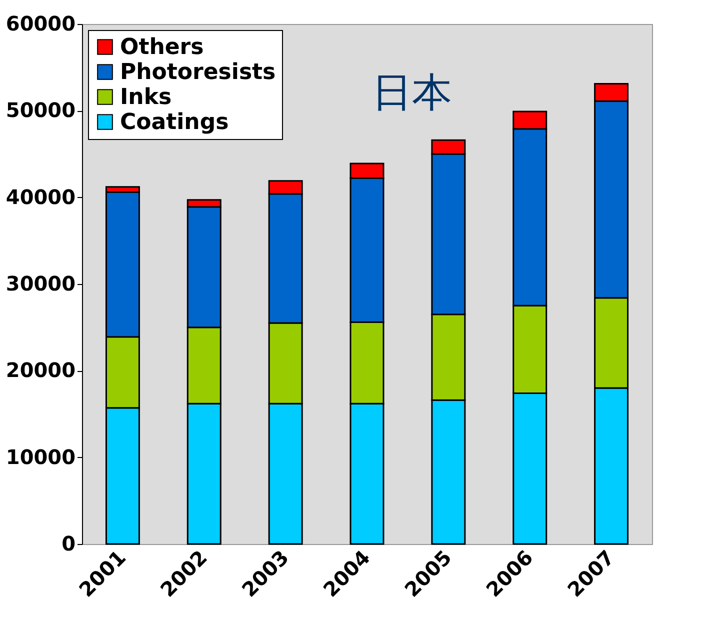  I want to click on legend-label: Others, so click(162, 47).